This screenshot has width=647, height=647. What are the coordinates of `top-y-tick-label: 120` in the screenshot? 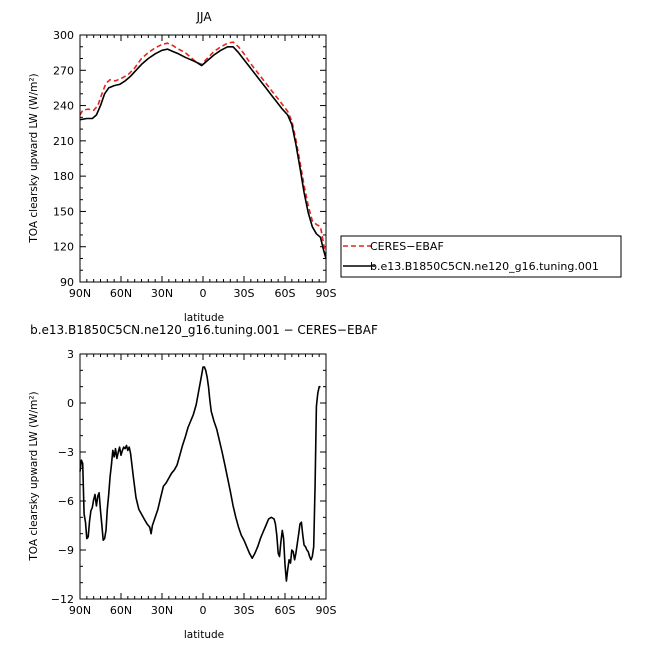 It's located at (63, 247).